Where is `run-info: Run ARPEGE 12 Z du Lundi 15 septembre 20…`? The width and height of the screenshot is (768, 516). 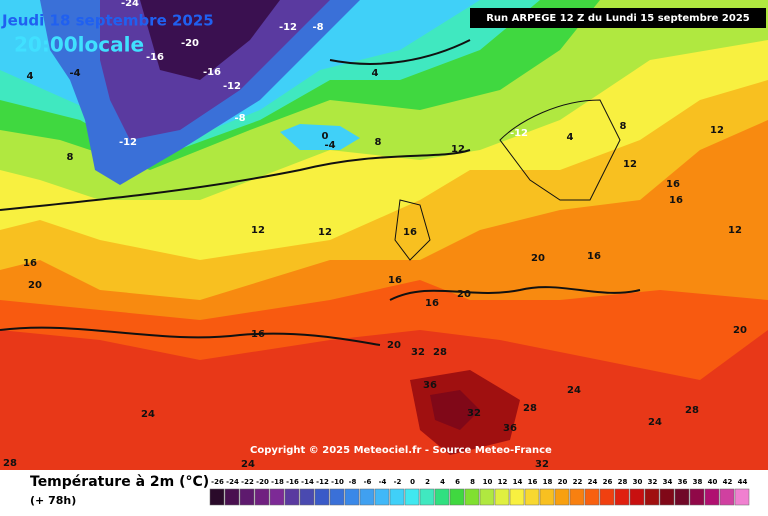
run-info: Run ARPEGE 12 Z du Lundi 15 septembre 20… is located at coordinates (618, 18).